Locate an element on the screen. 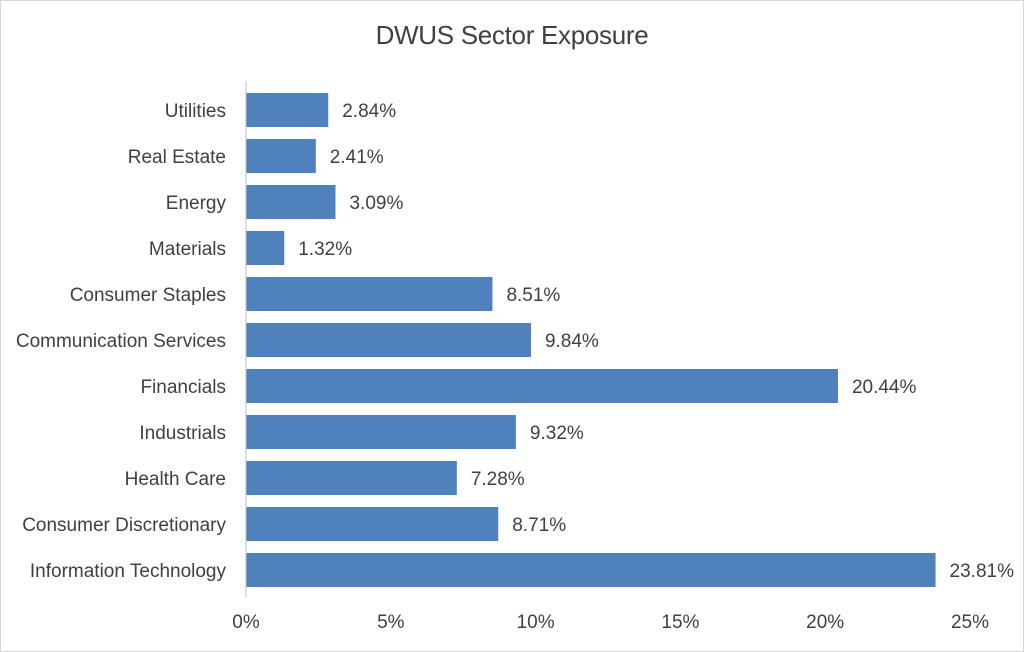  bar-consumer-staples is located at coordinates (369, 294).